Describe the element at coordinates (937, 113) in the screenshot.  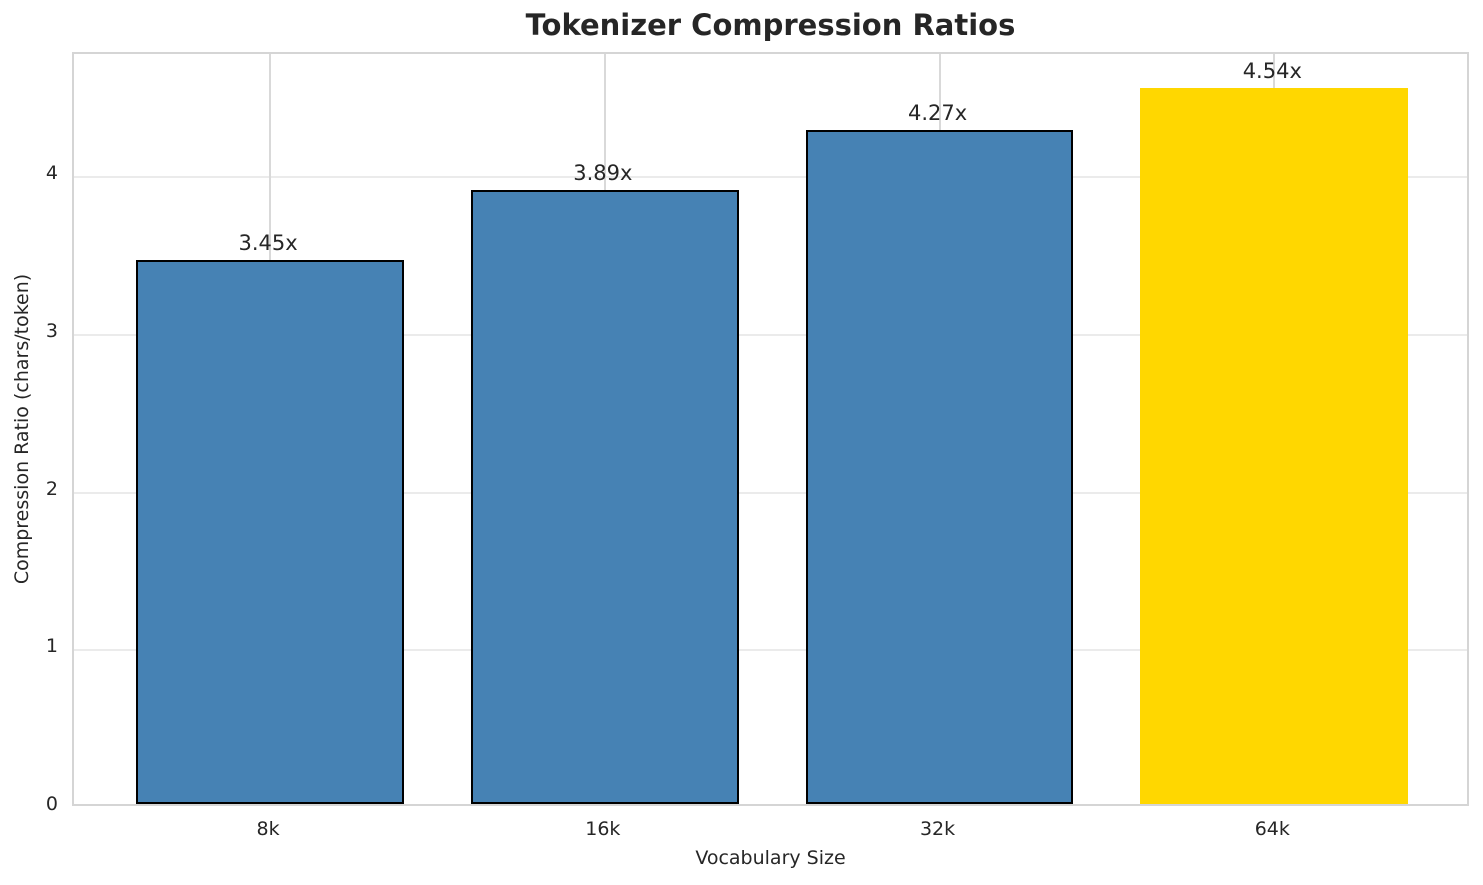
I see `bar-value-label: 4.27x` at that location.